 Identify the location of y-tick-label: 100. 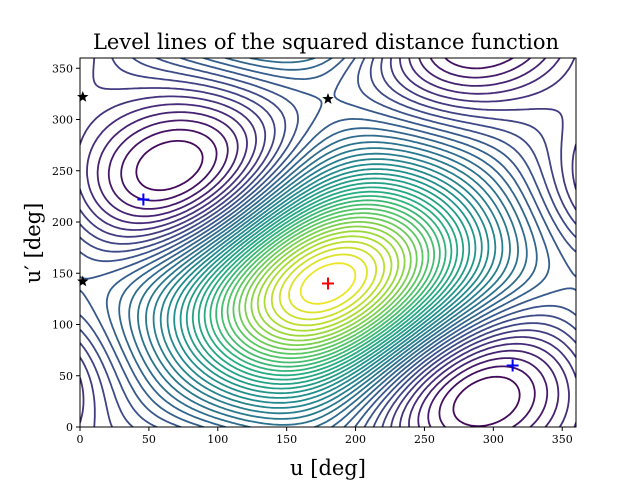
(62, 325).